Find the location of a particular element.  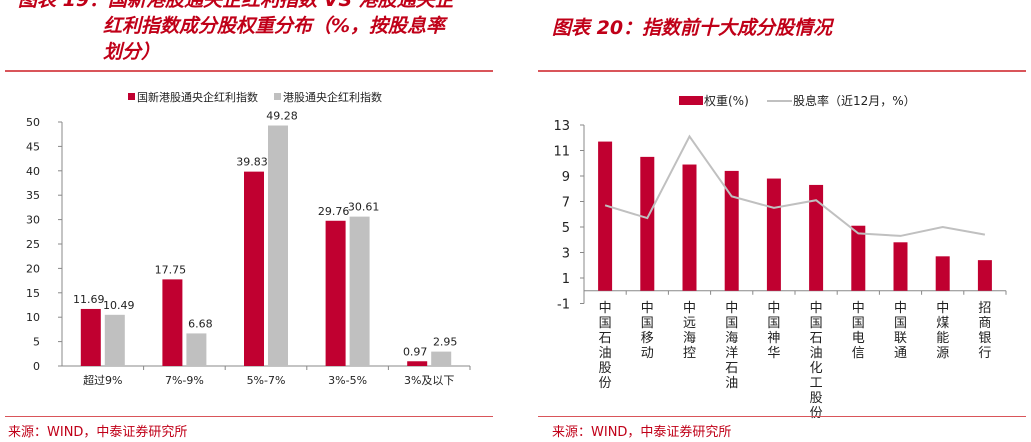

right-x-tick-label-char: 远 is located at coordinates (689, 323).